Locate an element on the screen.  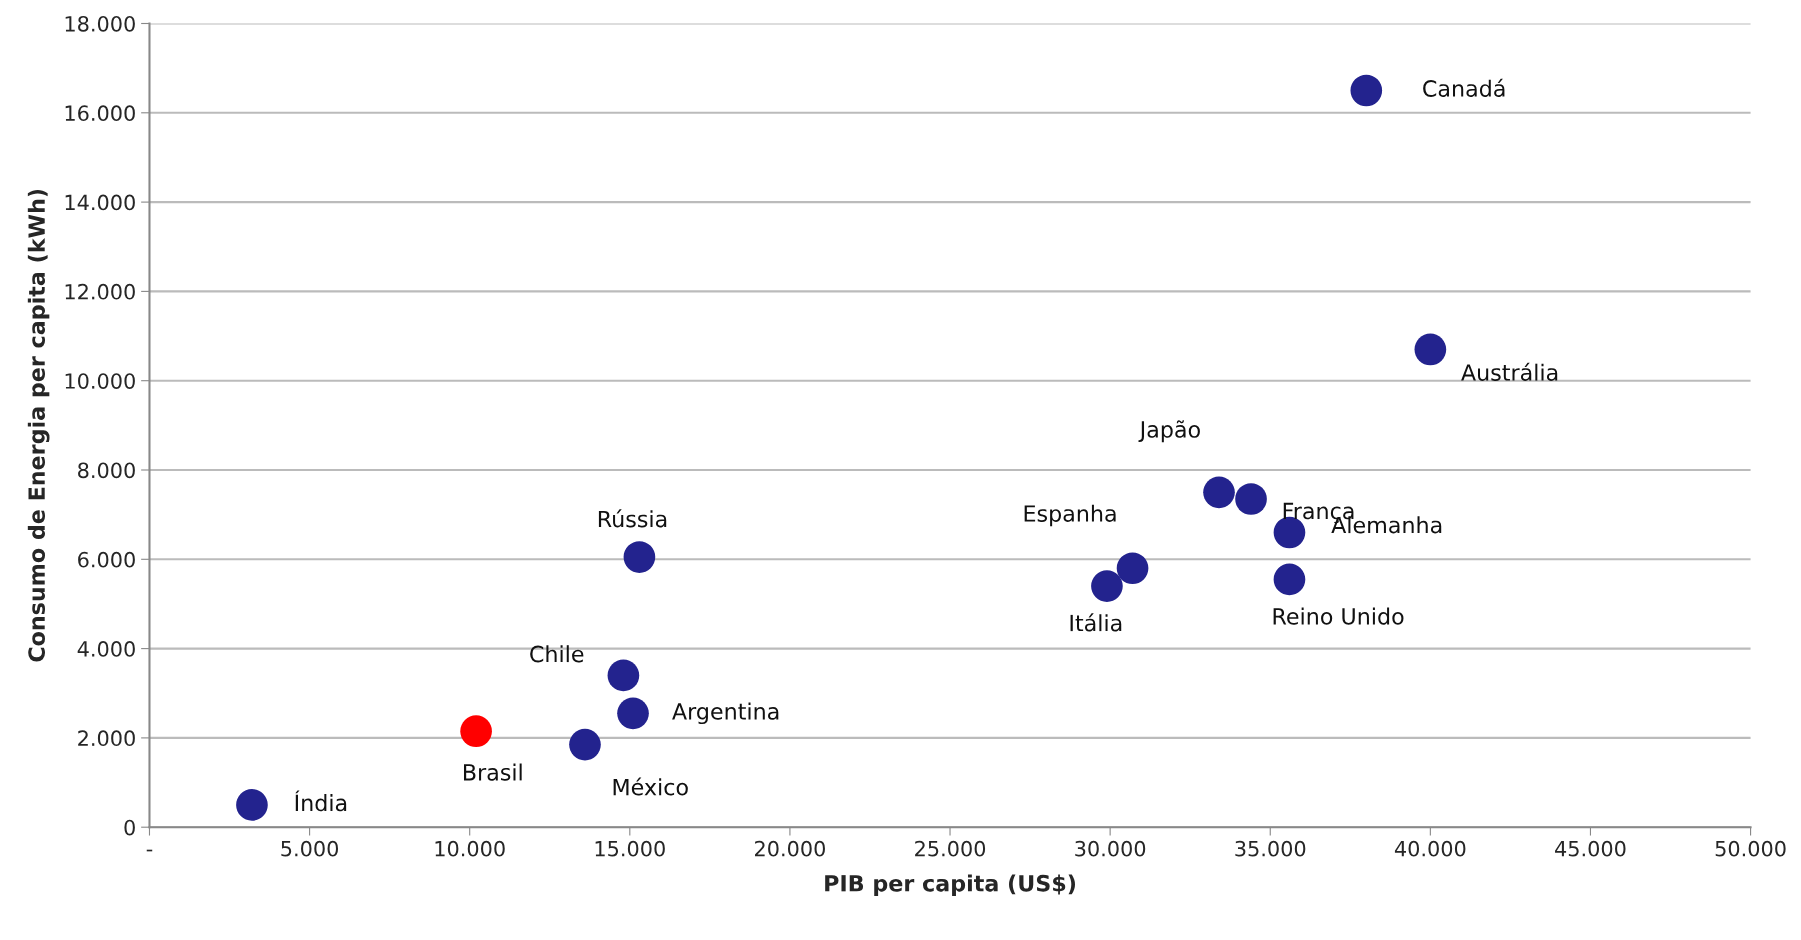
y-tick-label: 12.000 is located at coordinates (100, 291).